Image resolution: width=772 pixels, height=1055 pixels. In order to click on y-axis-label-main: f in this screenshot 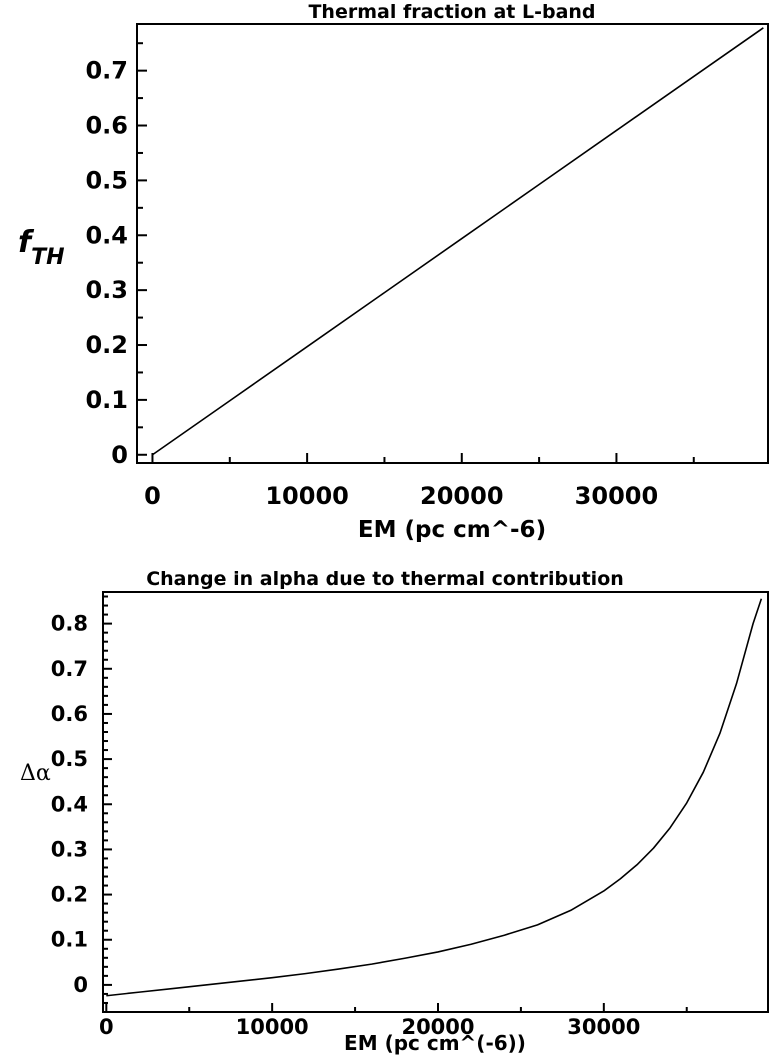, I will do `click(26, 242)`.